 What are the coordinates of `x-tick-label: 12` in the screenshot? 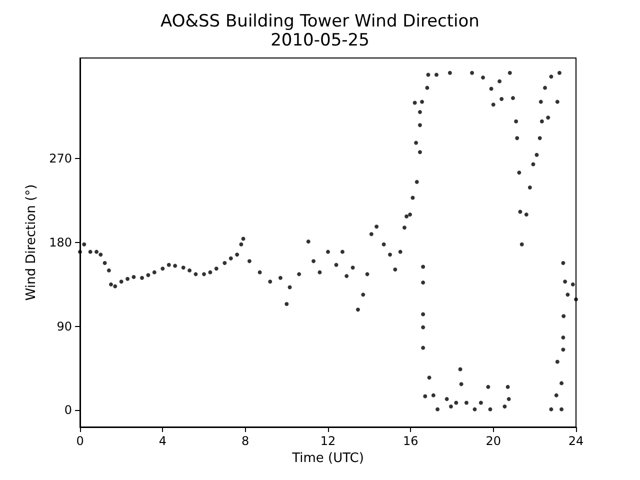 It's located at (328, 441).